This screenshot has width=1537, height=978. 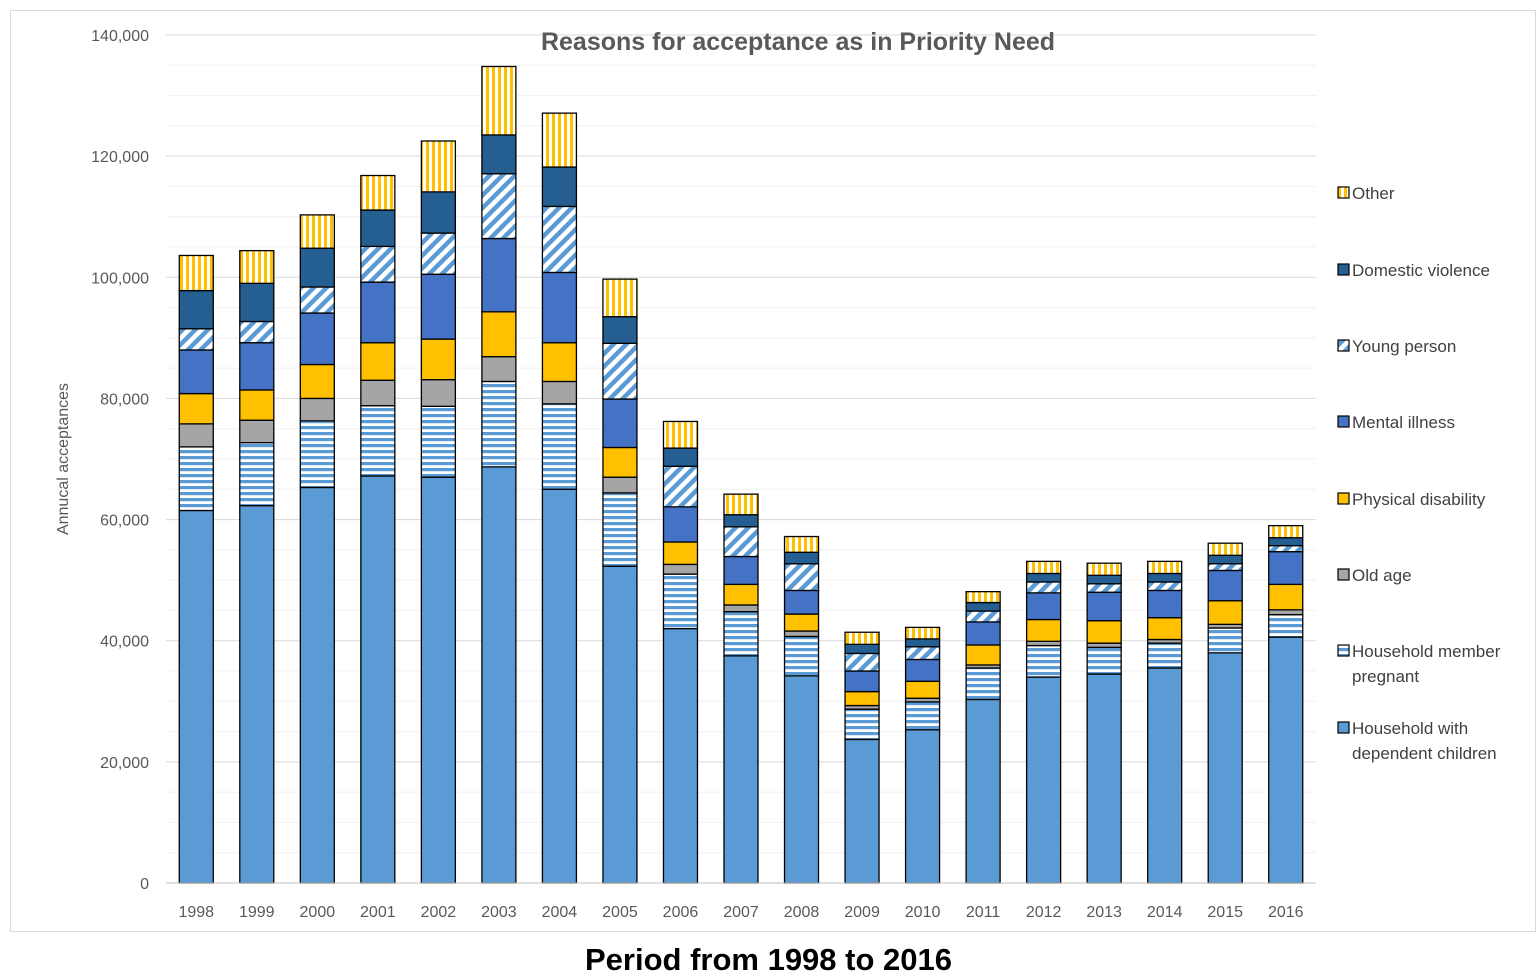 I want to click on bar-stack-2007, so click(x=741, y=688).